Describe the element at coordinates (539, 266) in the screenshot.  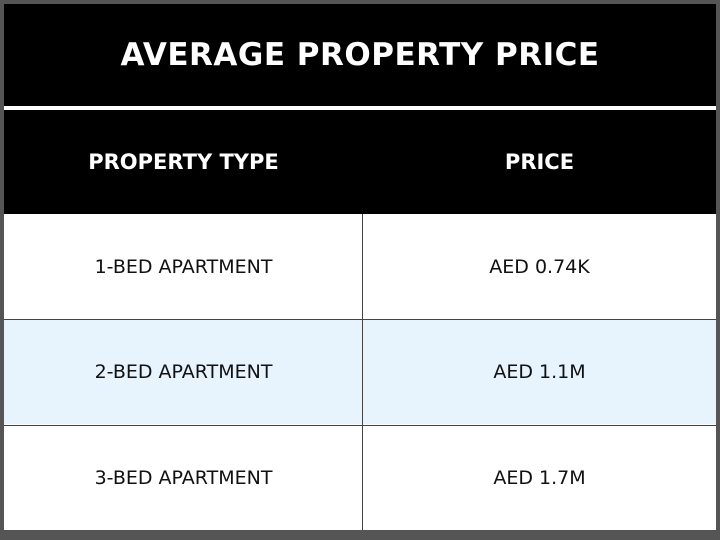
I see `price-cell: AED 0.74K` at that location.